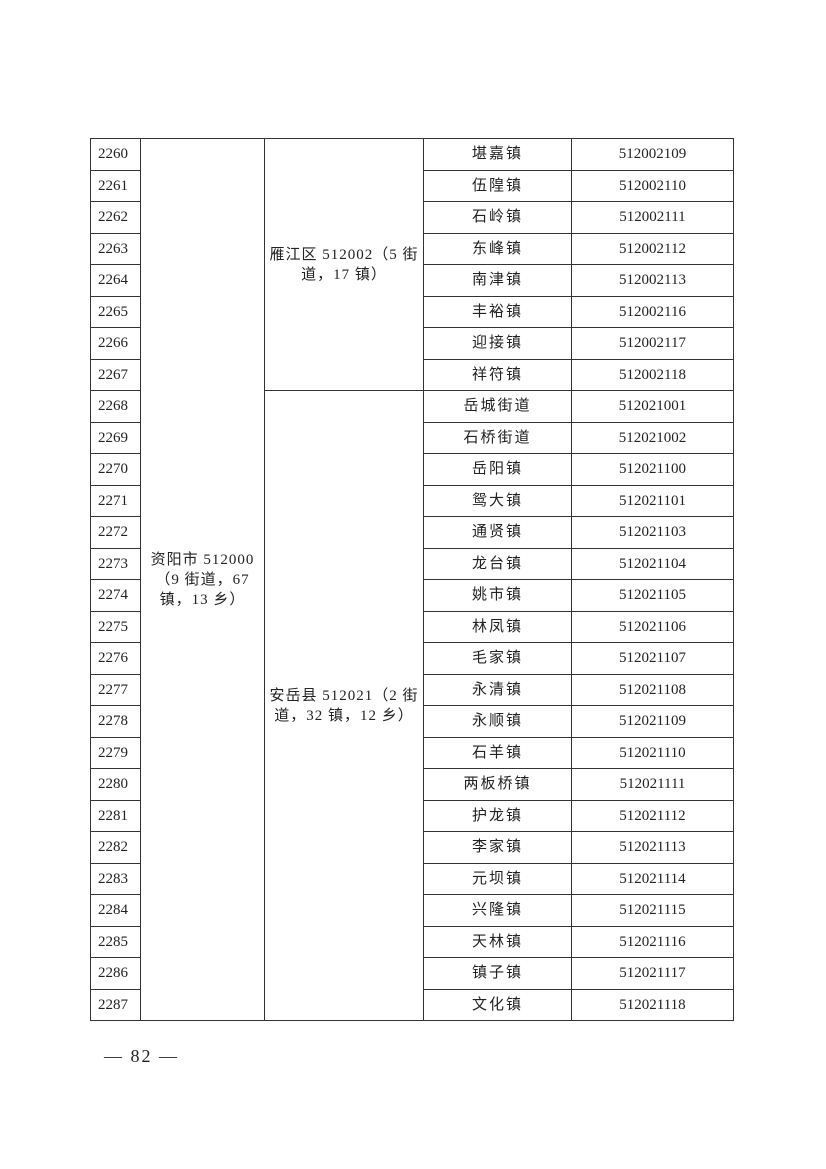  What do you see at coordinates (115, 973) in the screenshot?
I see `row-number: 2286` at bounding box center [115, 973].